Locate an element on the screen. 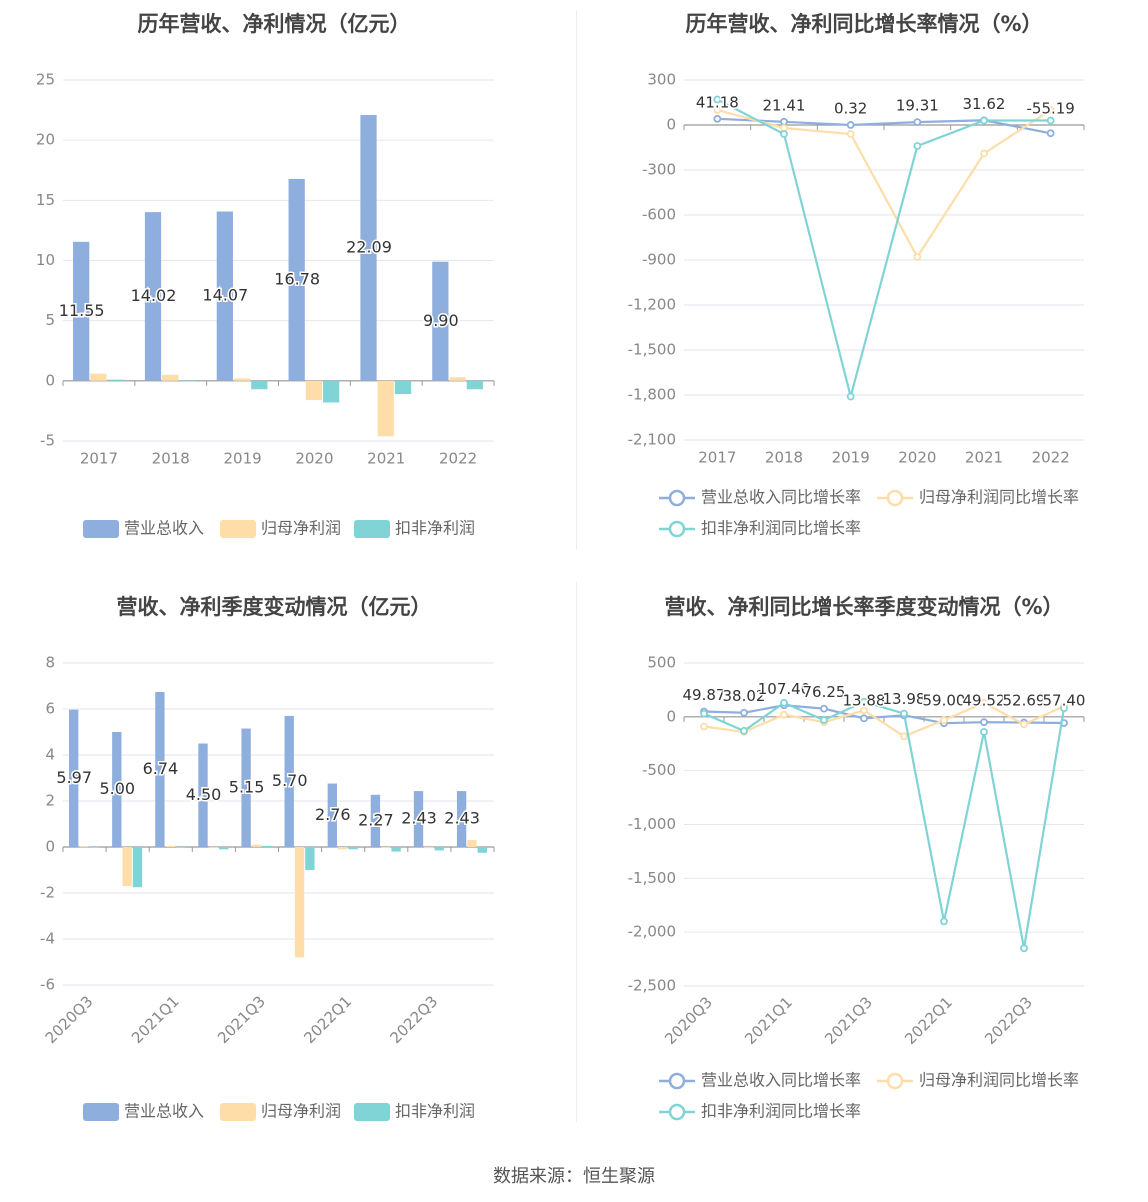 This screenshot has width=1148, height=1202. data-label: -55.19 is located at coordinates (1050, 109).